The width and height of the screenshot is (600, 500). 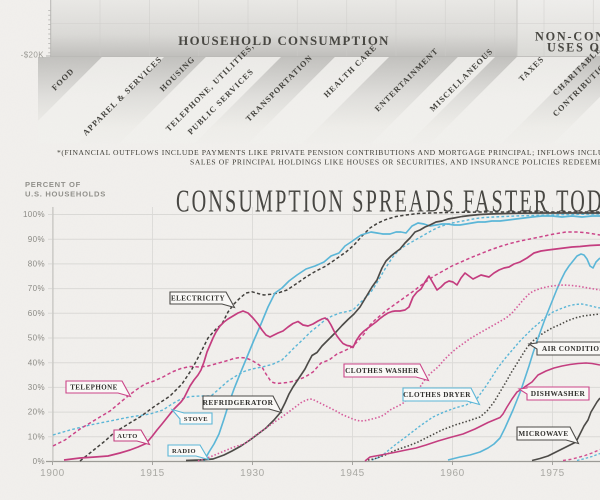 What do you see at coordinates (184, 451) in the screenshot?
I see `svg-text: RADIO` at bounding box center [184, 451].